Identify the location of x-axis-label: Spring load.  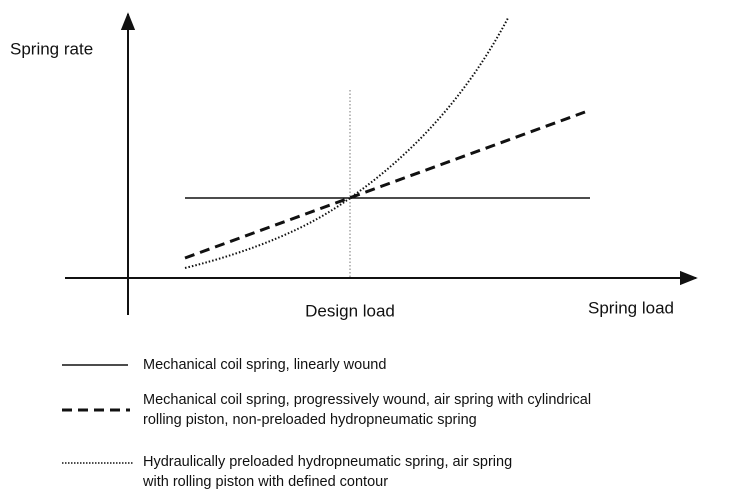
(631, 307).